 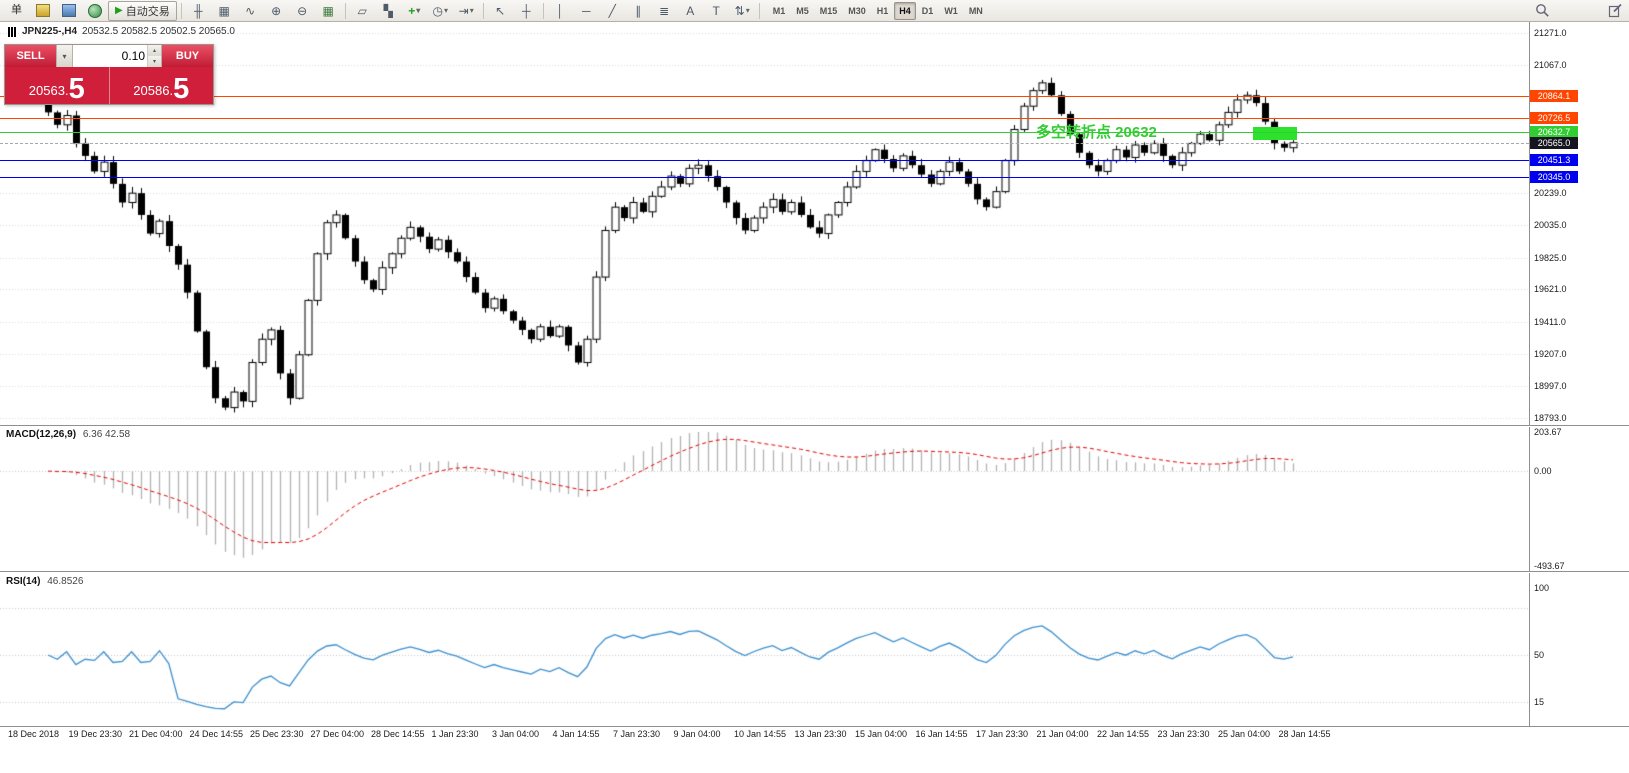 I want to click on sell-button: SELL, so click(x=30, y=56).